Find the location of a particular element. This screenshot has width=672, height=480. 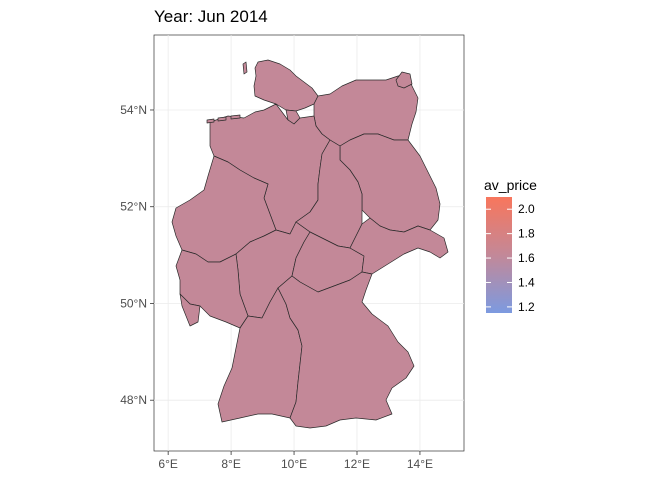

x-tick-label-0: 6°E is located at coordinates (167, 464).